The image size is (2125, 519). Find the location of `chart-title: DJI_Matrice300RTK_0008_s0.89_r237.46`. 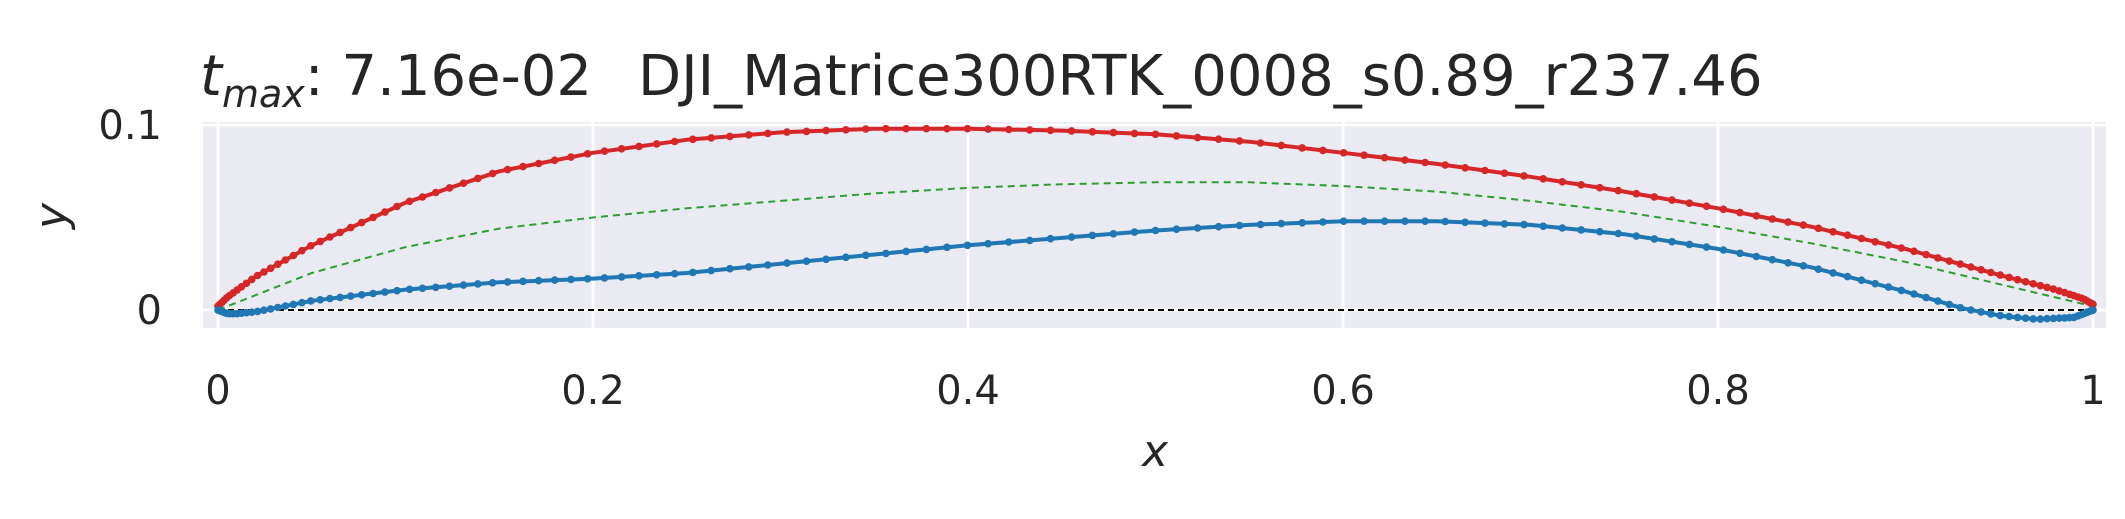

chart-title: DJI_Matrice300RTK_0008_s0.89_r237.46 is located at coordinates (1200, 76).